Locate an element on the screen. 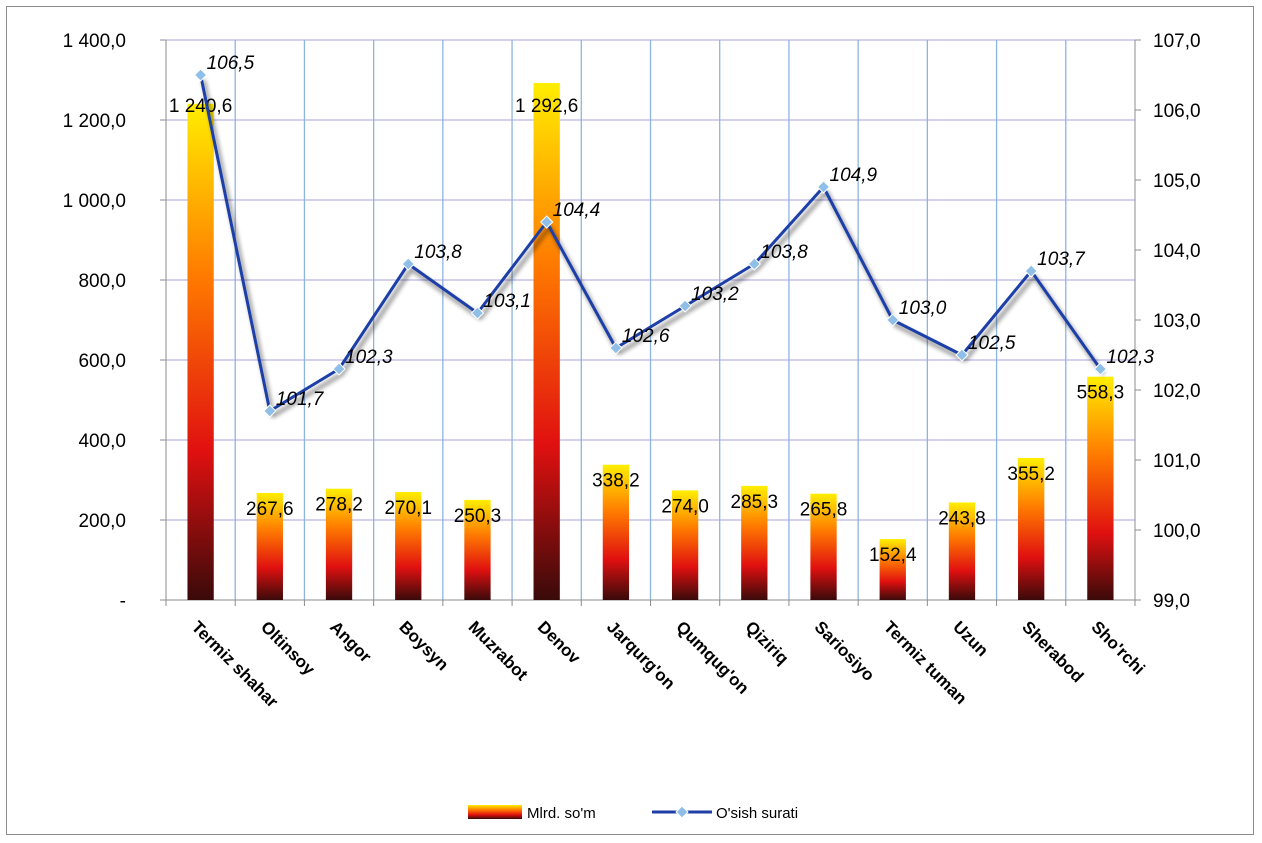  y-right-label-8: 107,0 is located at coordinates (1177, 41).